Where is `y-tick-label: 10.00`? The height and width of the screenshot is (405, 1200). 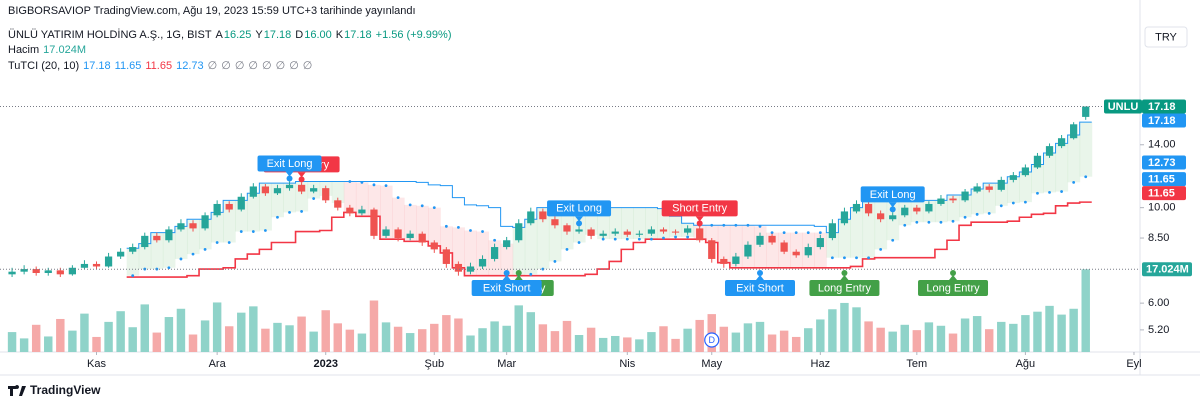 y-tick-label: 10.00 is located at coordinates (1162, 208).